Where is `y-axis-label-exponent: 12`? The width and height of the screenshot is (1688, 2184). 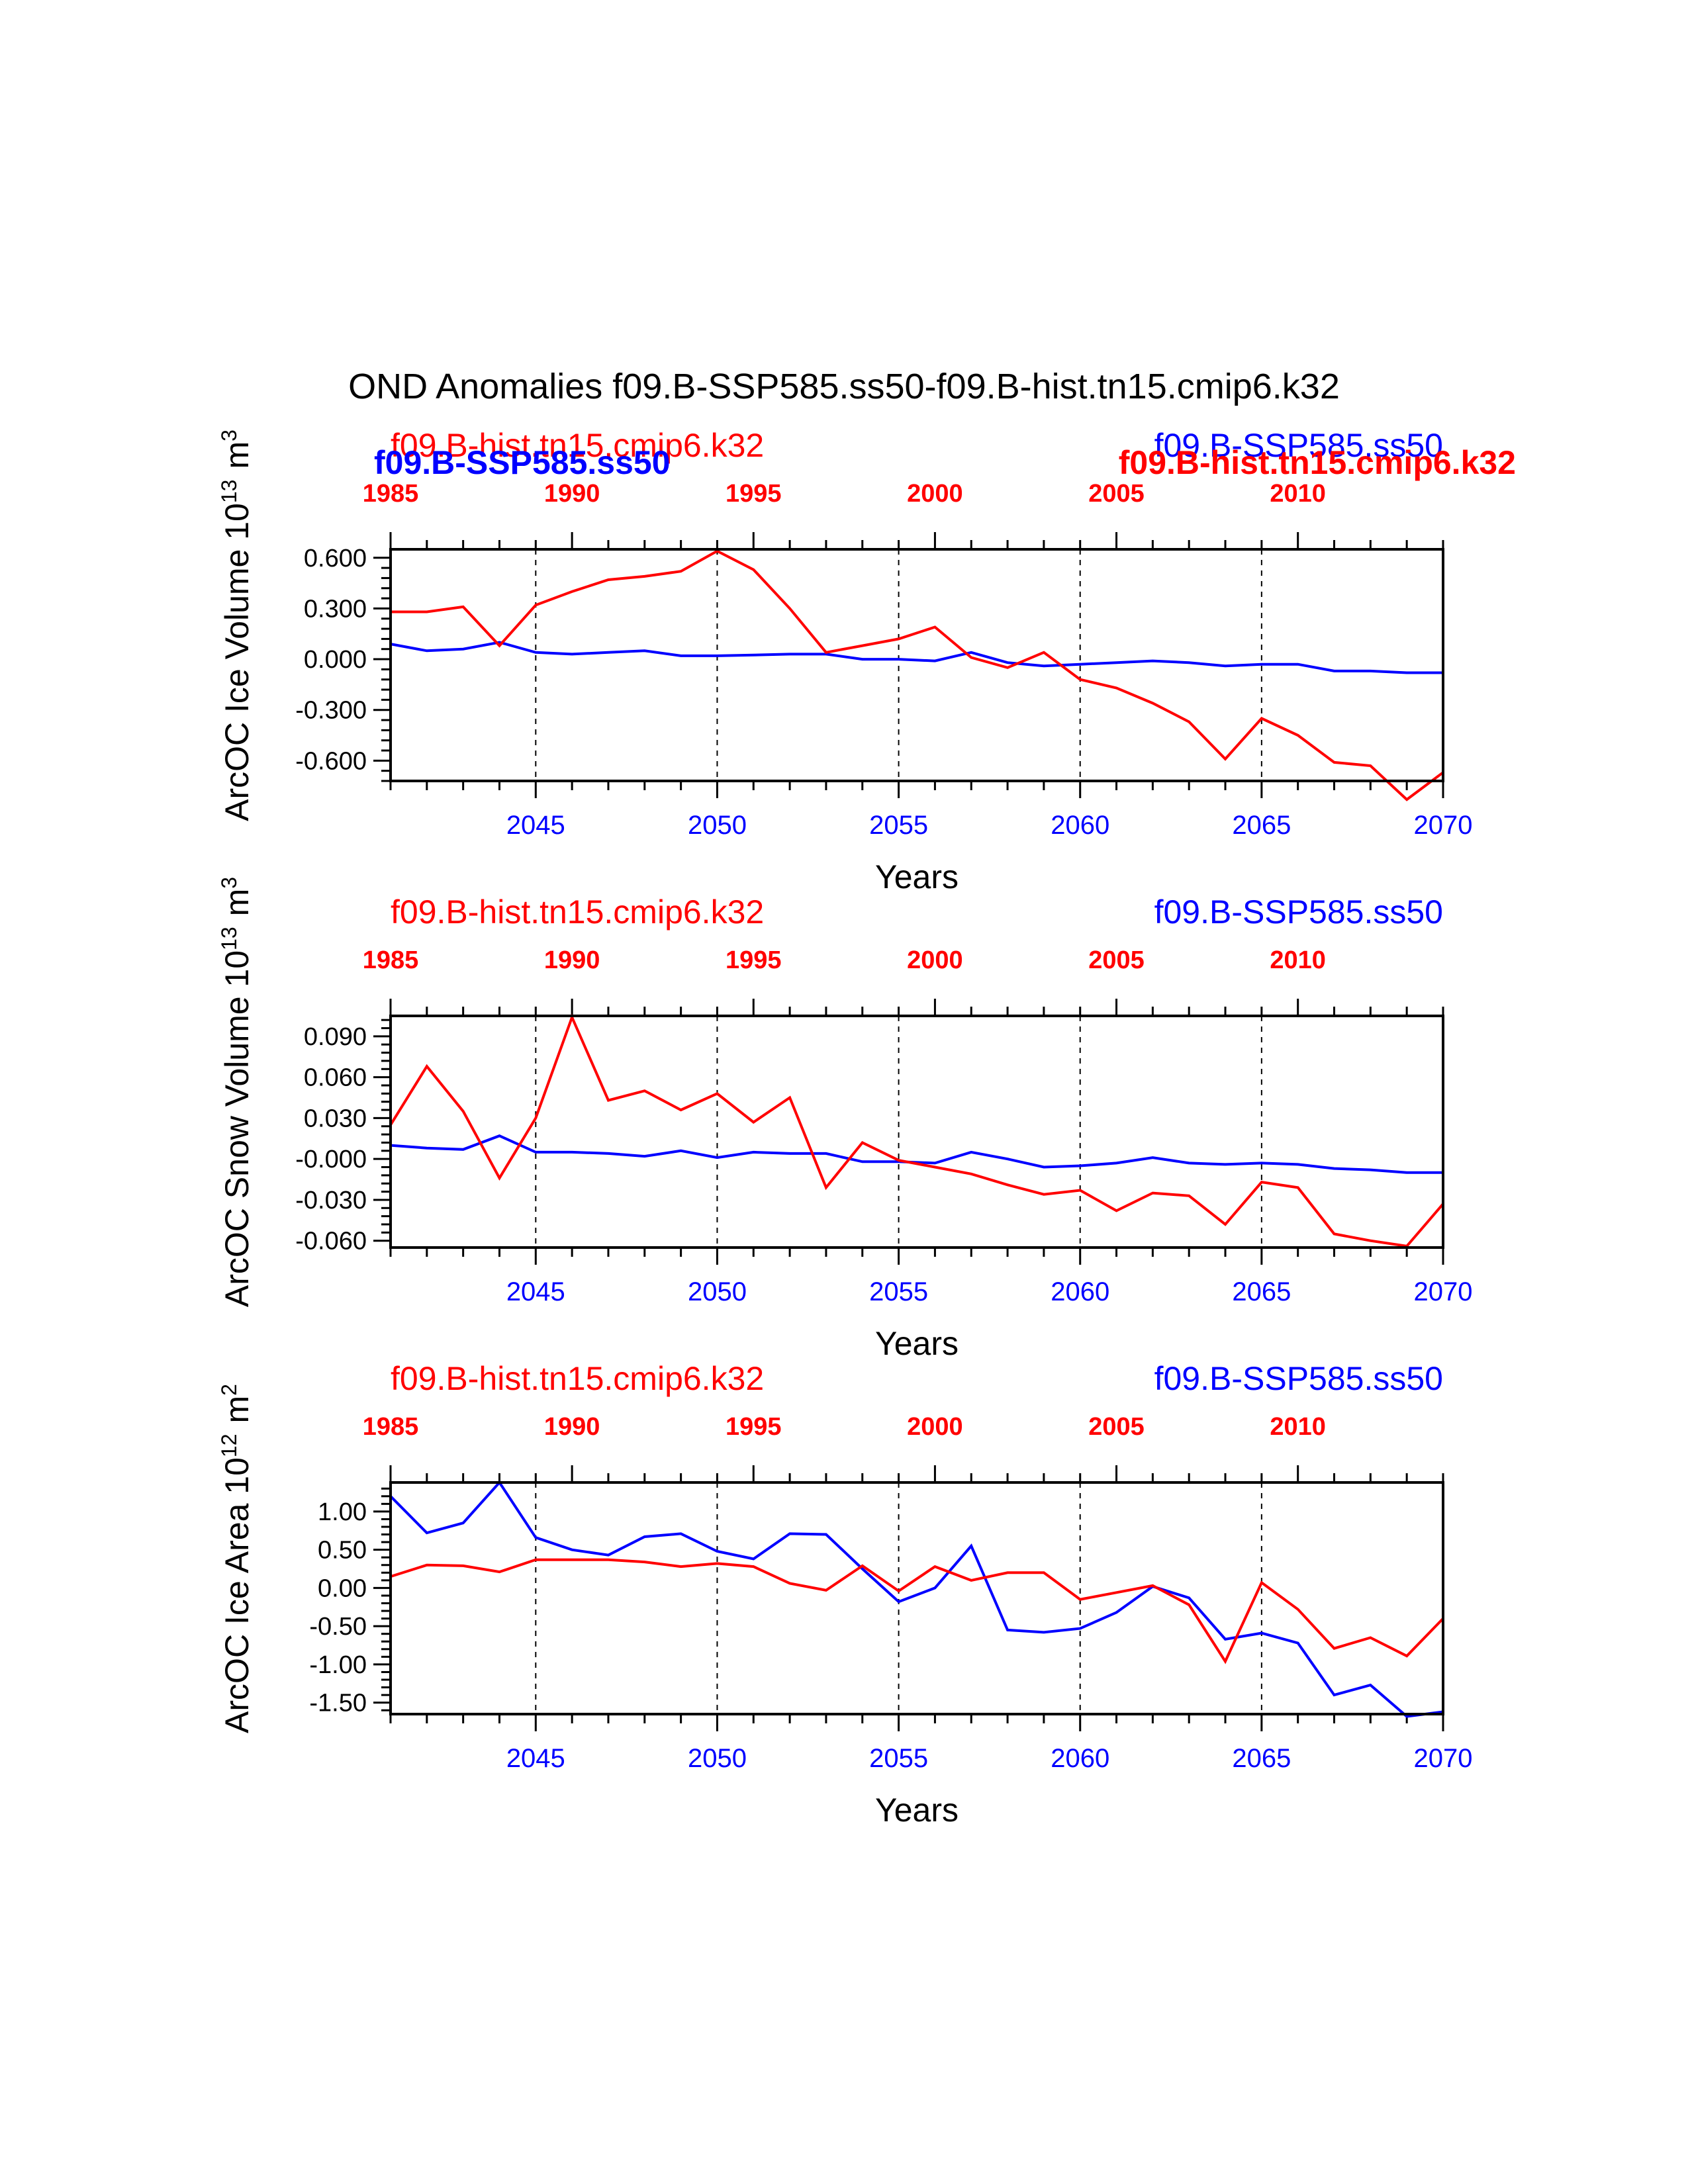 y-axis-label-exponent: 12 is located at coordinates (229, 1446).